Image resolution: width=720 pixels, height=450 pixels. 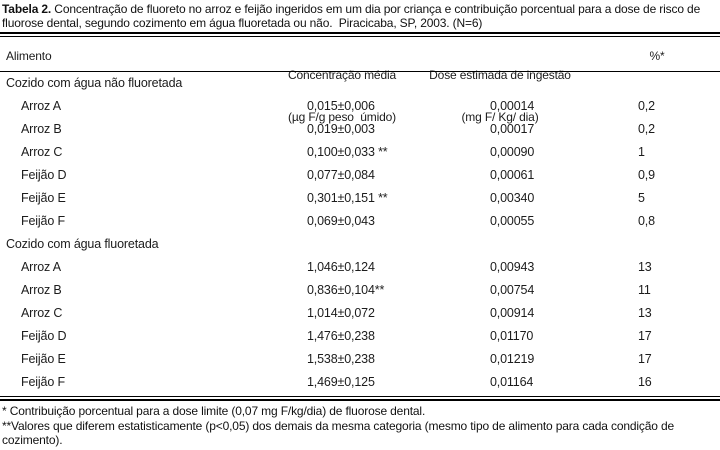 What do you see at coordinates (512, 313) in the screenshot?
I see `cell-dose: 0,00914` at bounding box center [512, 313].